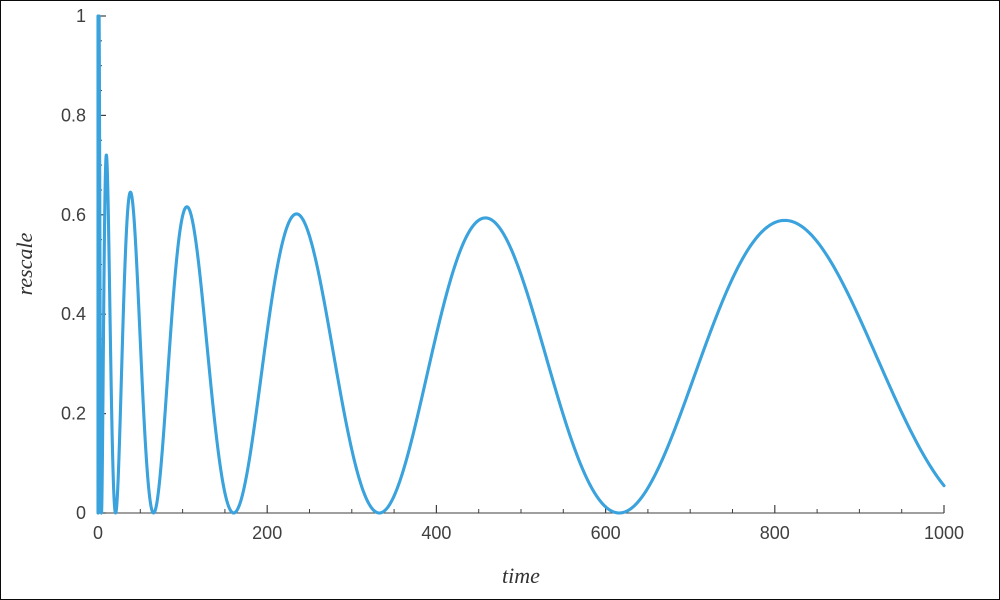 The height and width of the screenshot is (600, 1000). I want to click on y-axis-label: rescale, so click(24, 264).